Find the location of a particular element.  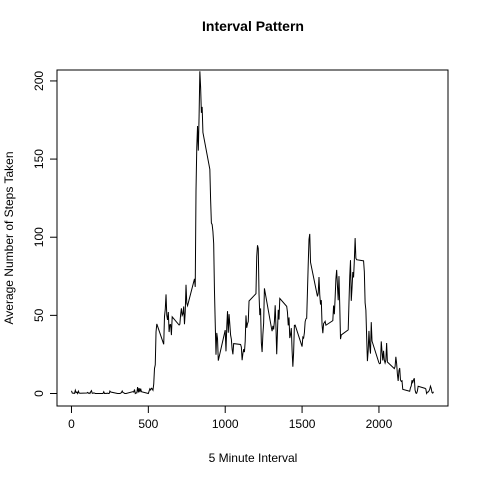

x-tick-label: 1000 is located at coordinates (225, 424).